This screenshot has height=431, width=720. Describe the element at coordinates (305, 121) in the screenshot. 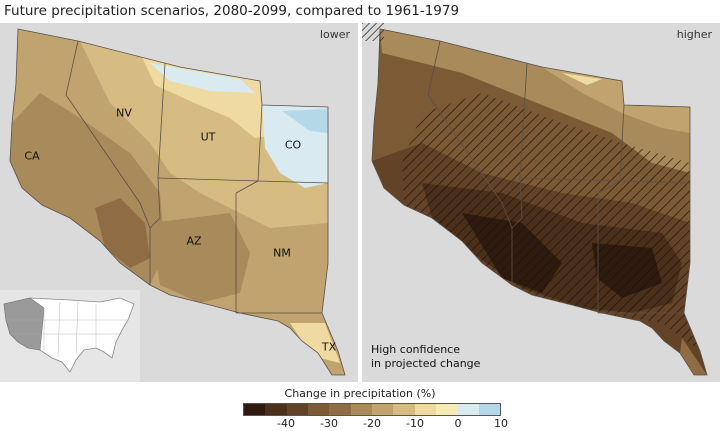

I see `region-wettest-co` at that location.